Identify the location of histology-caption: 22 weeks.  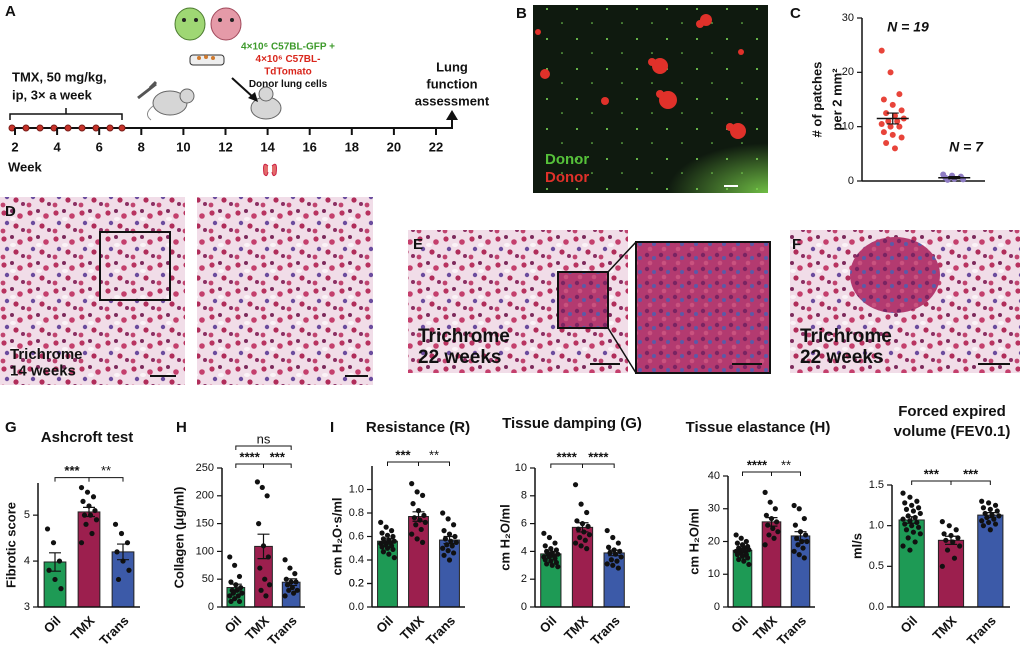
(459, 357).